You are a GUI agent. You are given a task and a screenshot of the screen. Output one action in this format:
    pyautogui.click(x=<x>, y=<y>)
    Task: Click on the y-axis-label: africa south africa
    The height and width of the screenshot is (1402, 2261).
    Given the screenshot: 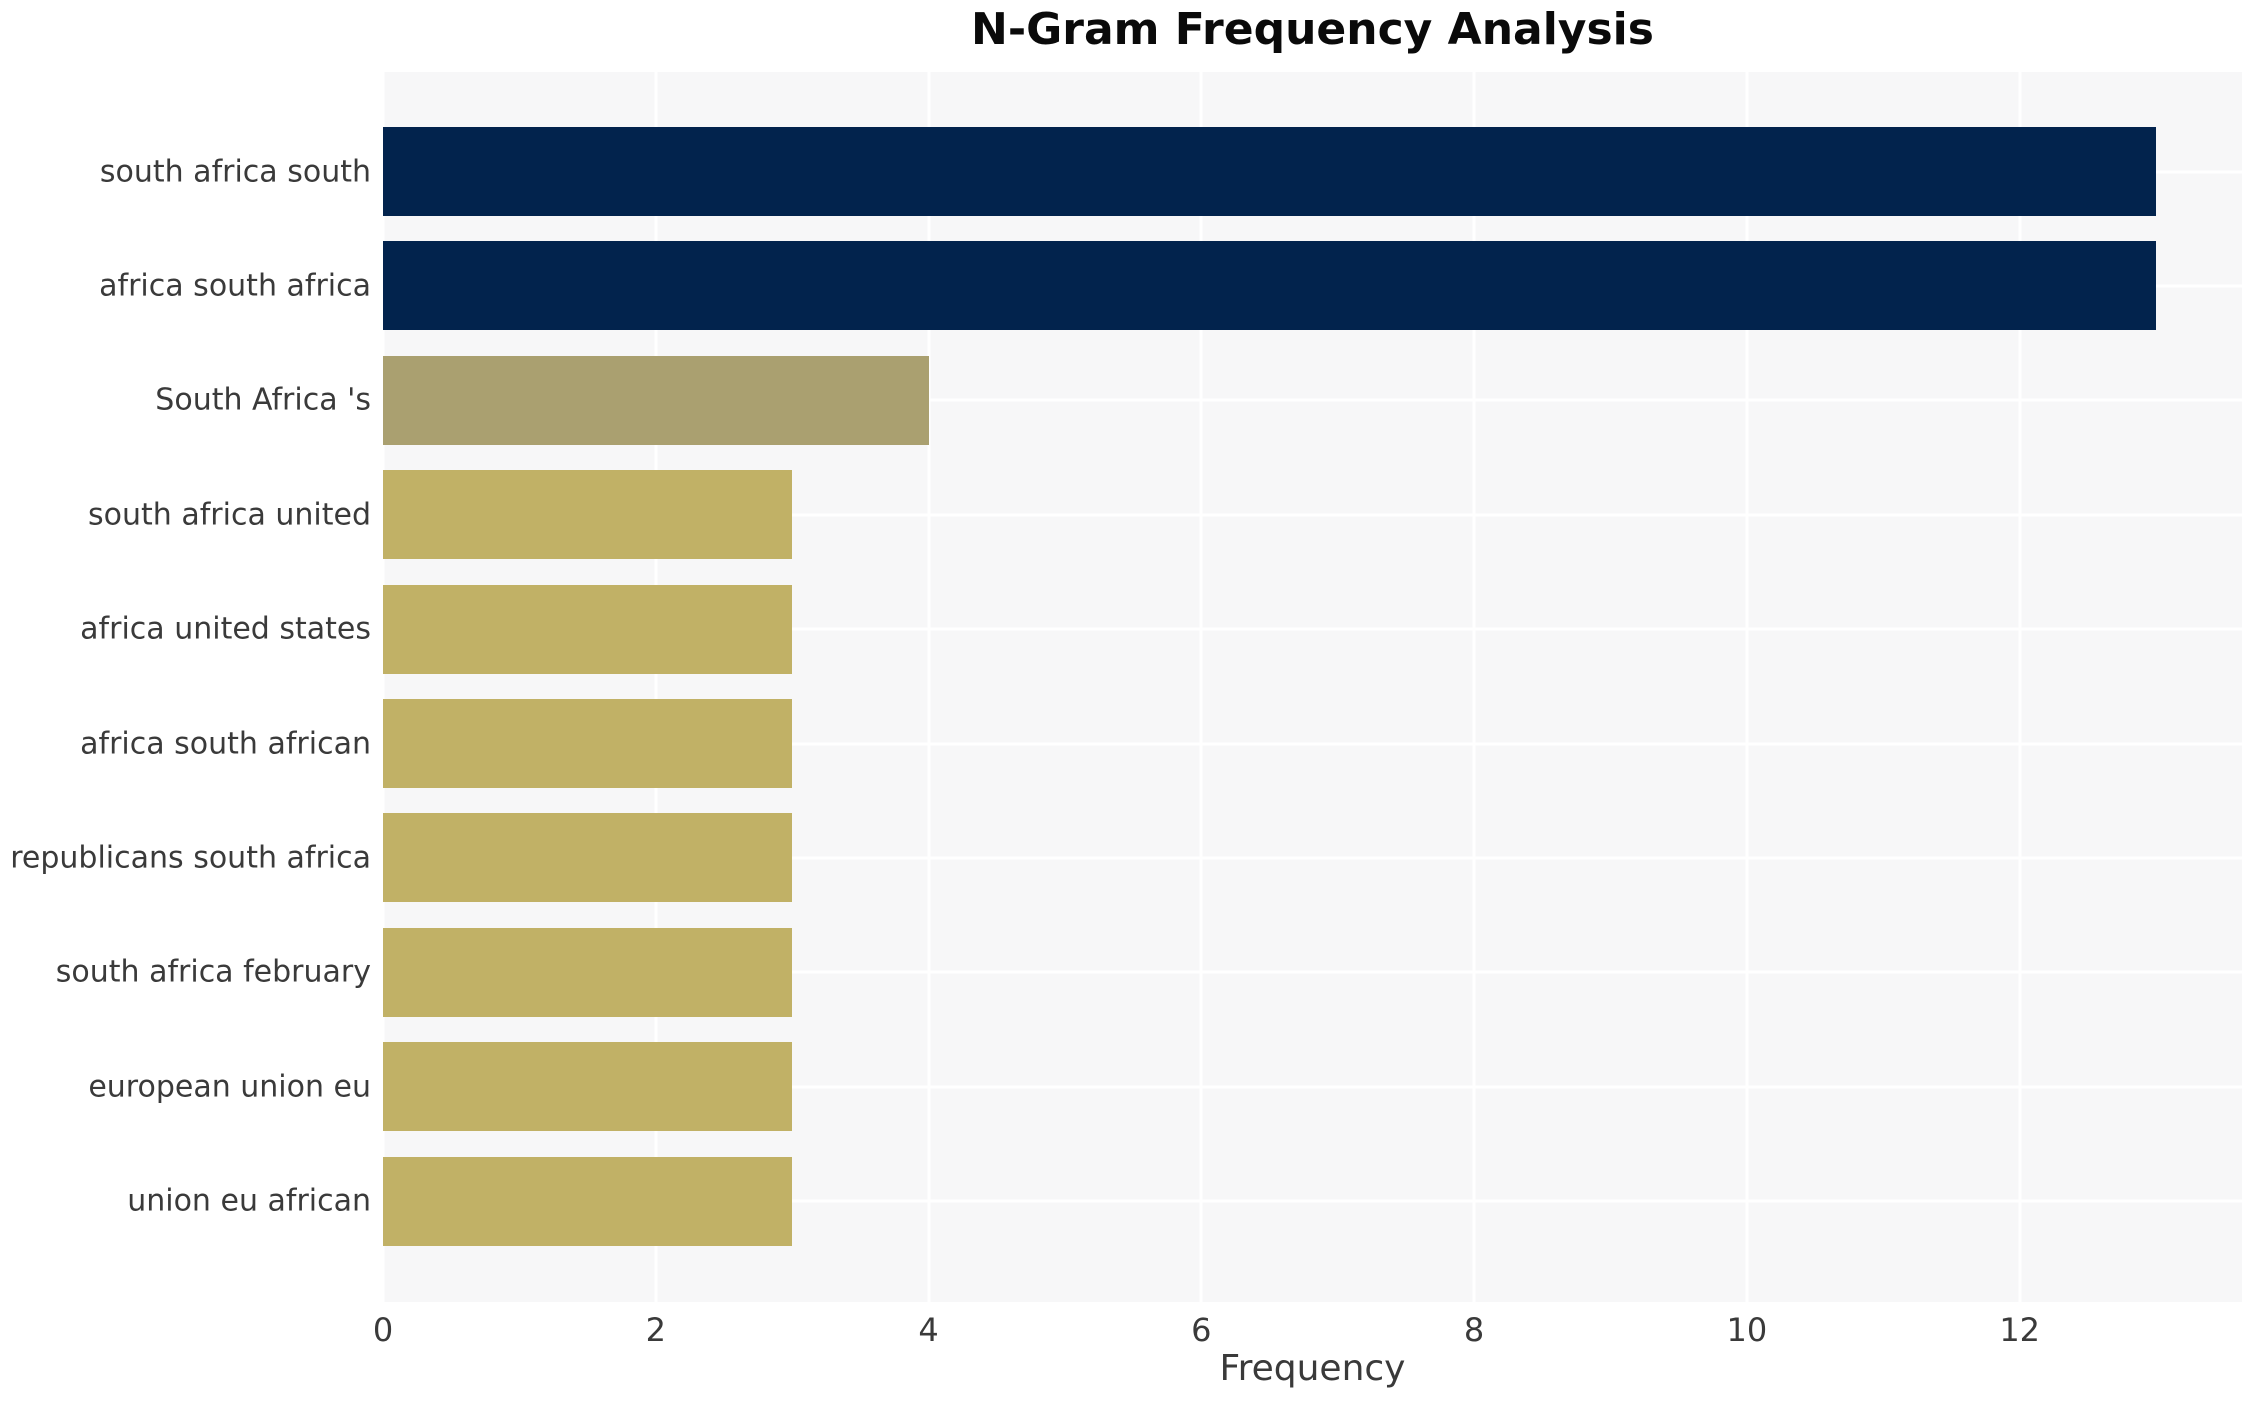 What is the action you would take?
    pyautogui.click(x=235, y=286)
    